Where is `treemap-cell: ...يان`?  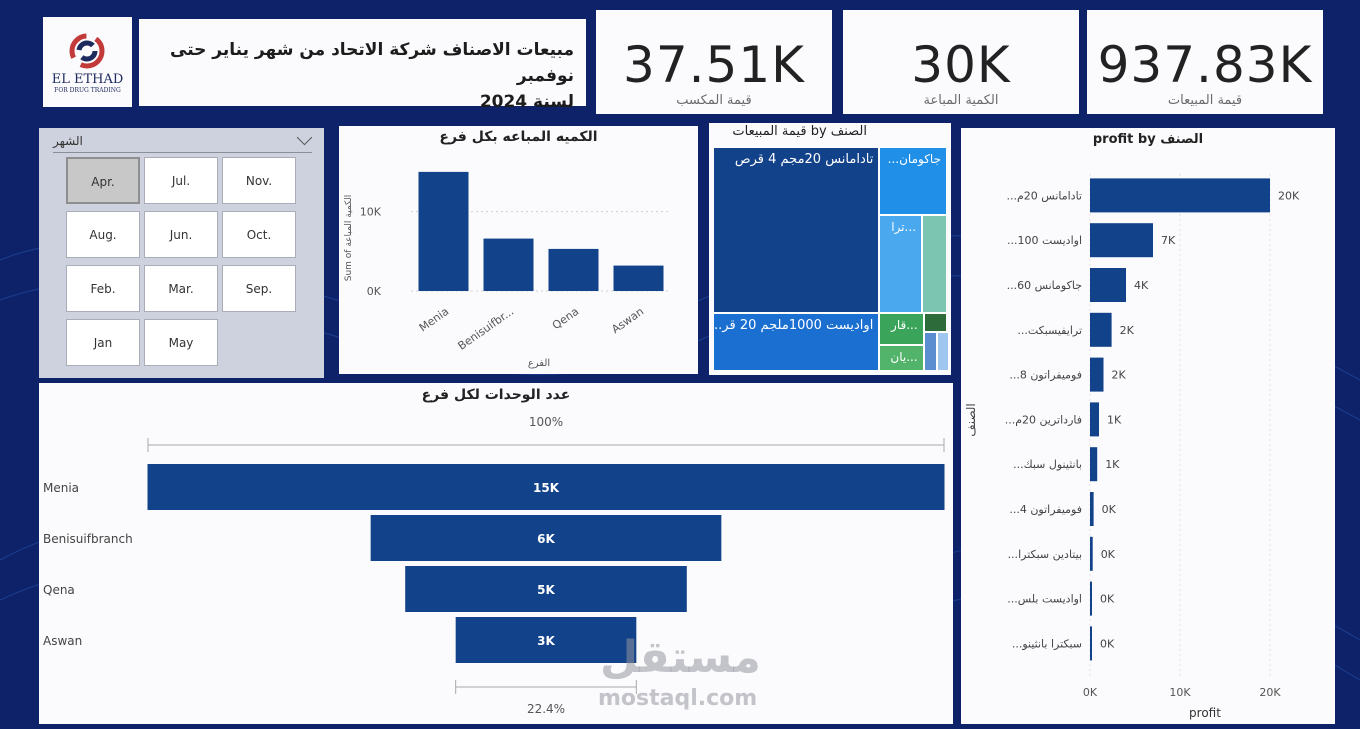 treemap-cell: ...يان is located at coordinates (901, 357).